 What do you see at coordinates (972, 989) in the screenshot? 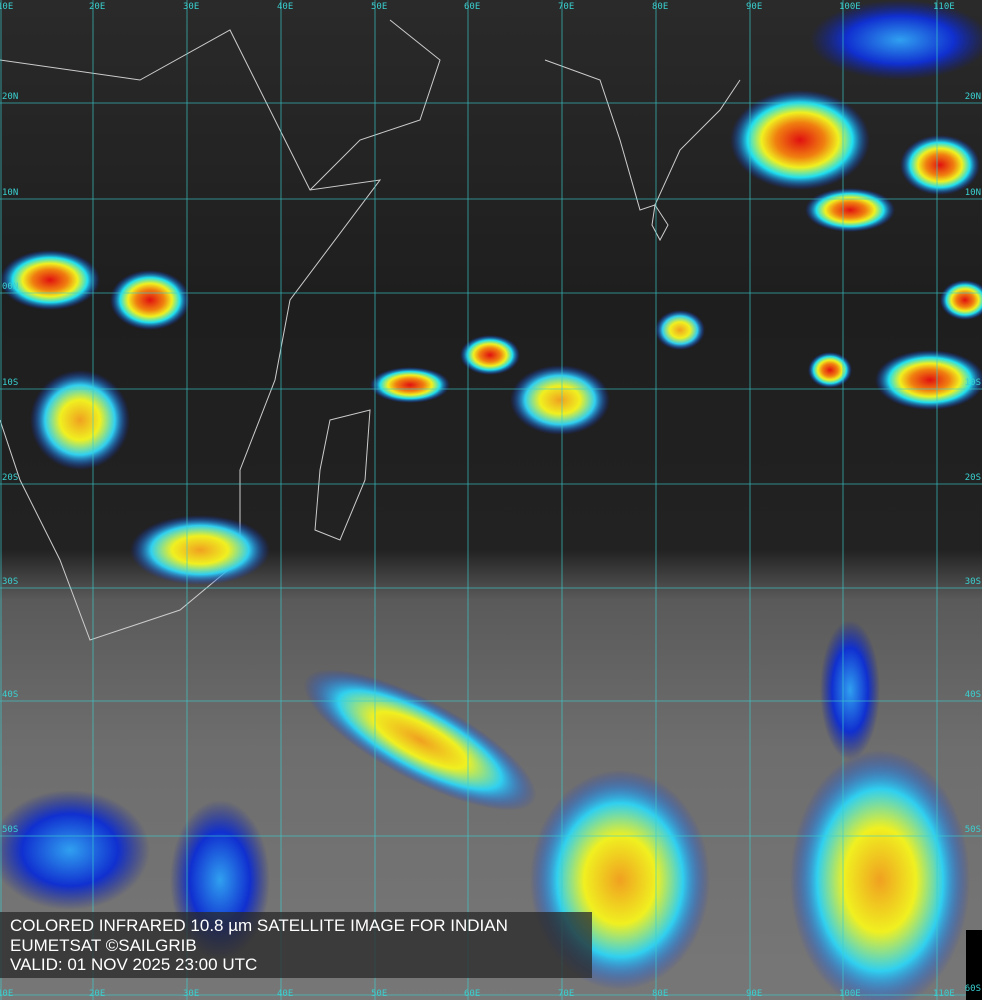
I see `latitude-label: 60S` at bounding box center [972, 989].